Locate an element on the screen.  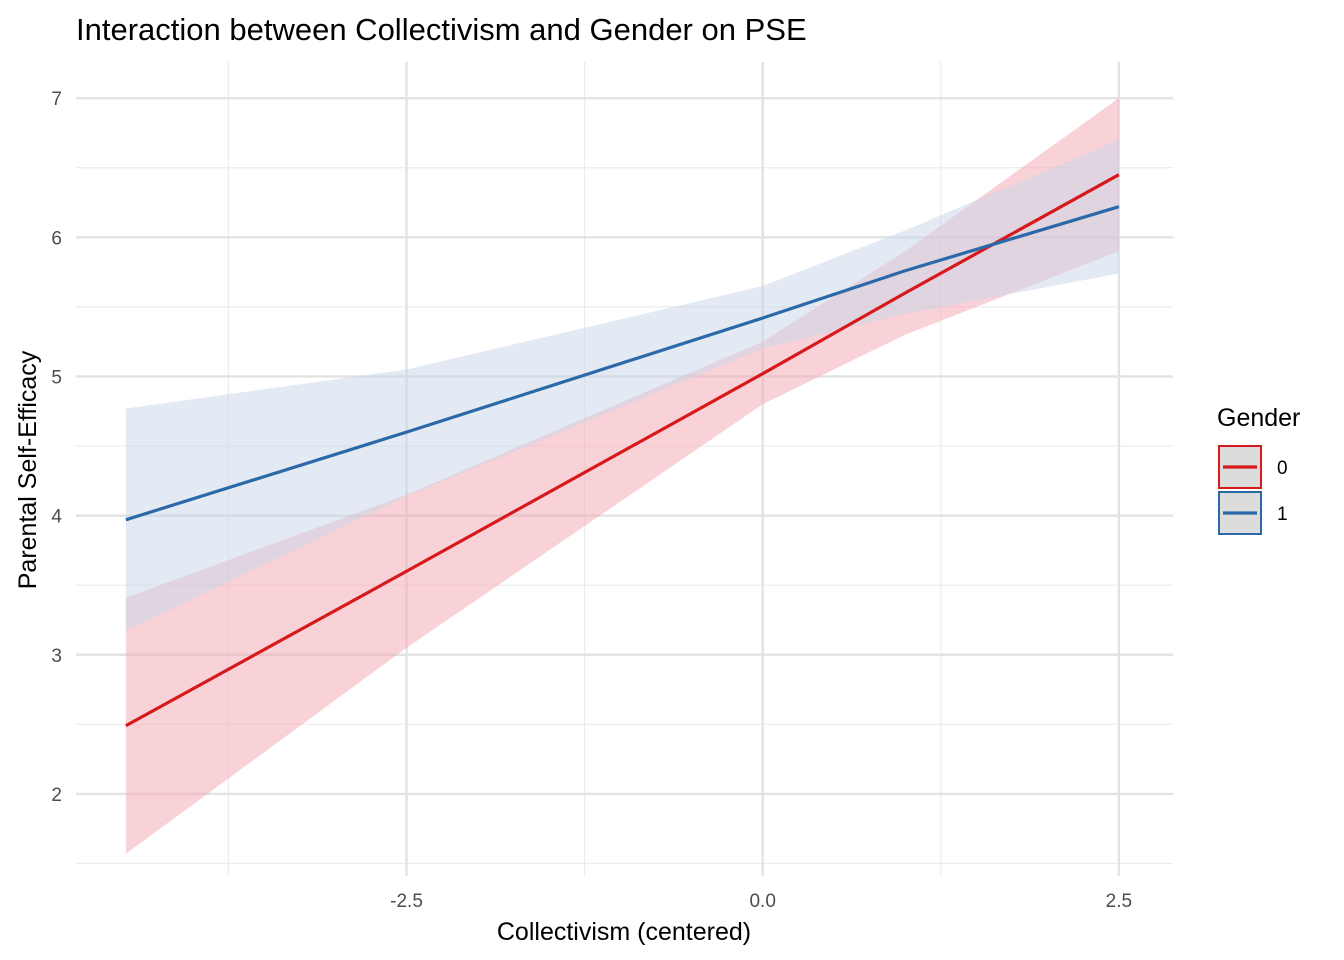
x-axis-title: Collectivism (centered) is located at coordinates (624, 932).